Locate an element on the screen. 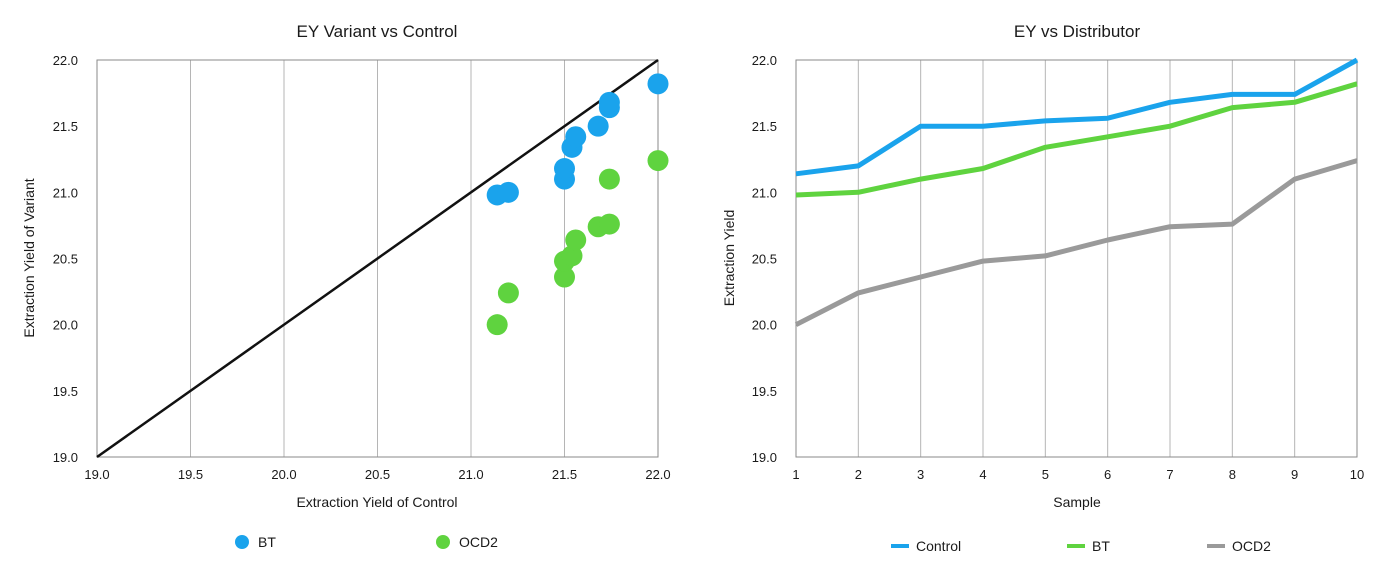 The width and height of the screenshot is (1400, 571). line-x-tick-label: 5 is located at coordinates (1045, 474).